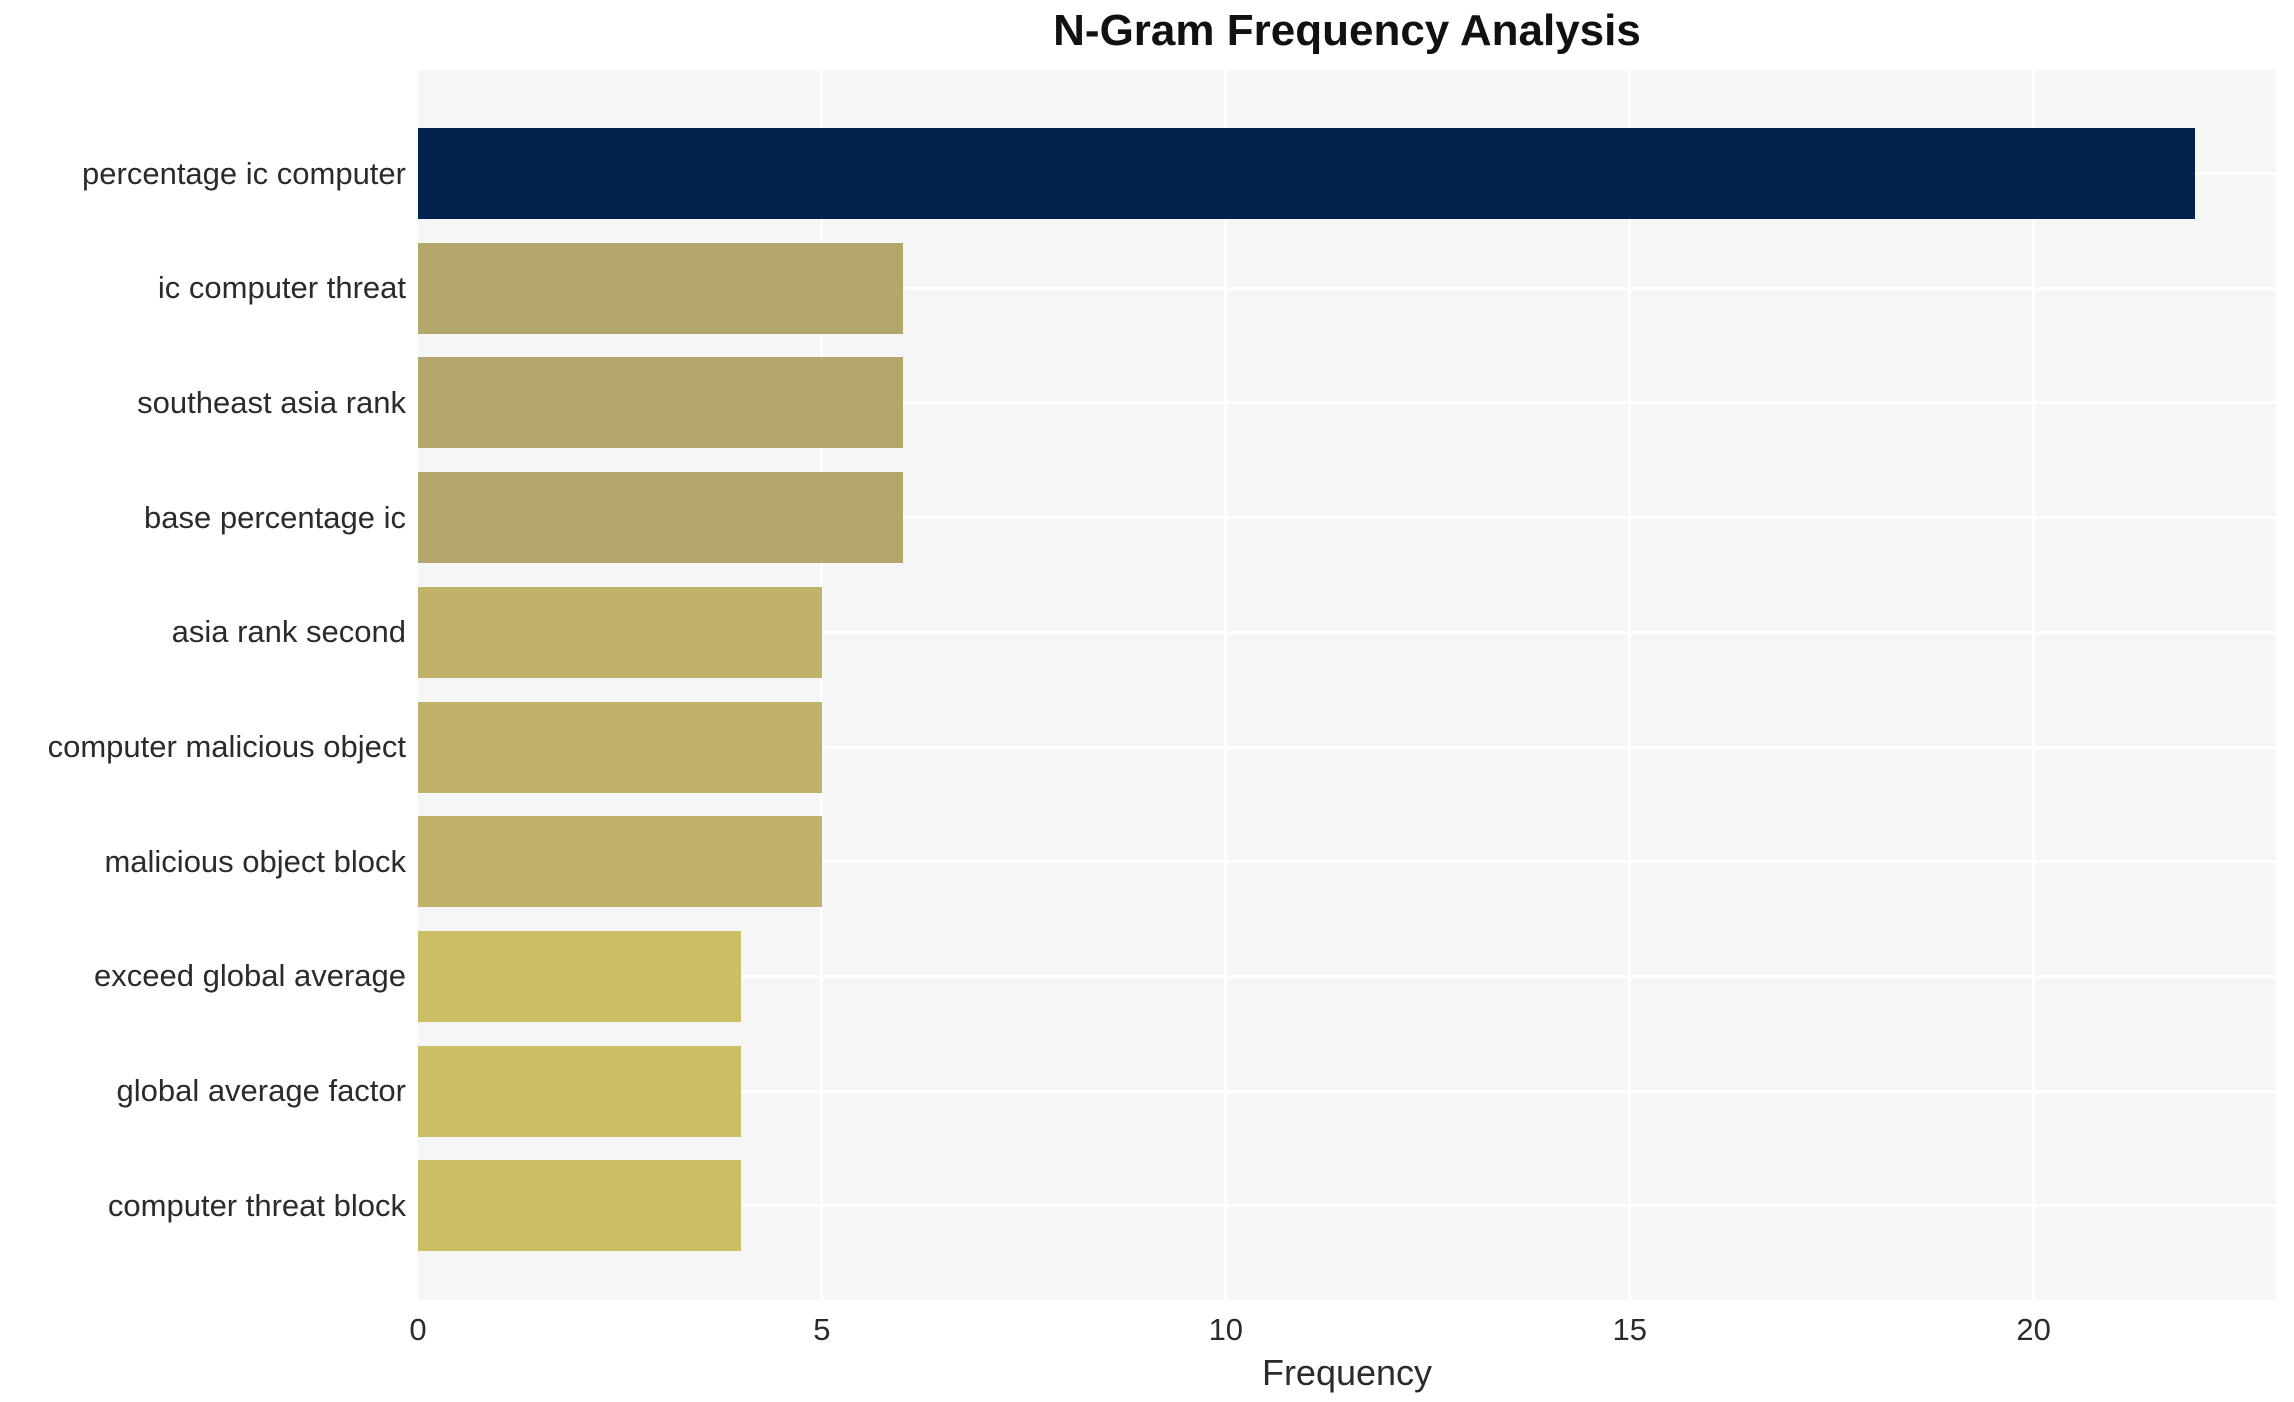 This screenshot has height=1402, width=2294. What do you see at coordinates (2033, 1329) in the screenshot?
I see `x-tick-label: 20` at bounding box center [2033, 1329].